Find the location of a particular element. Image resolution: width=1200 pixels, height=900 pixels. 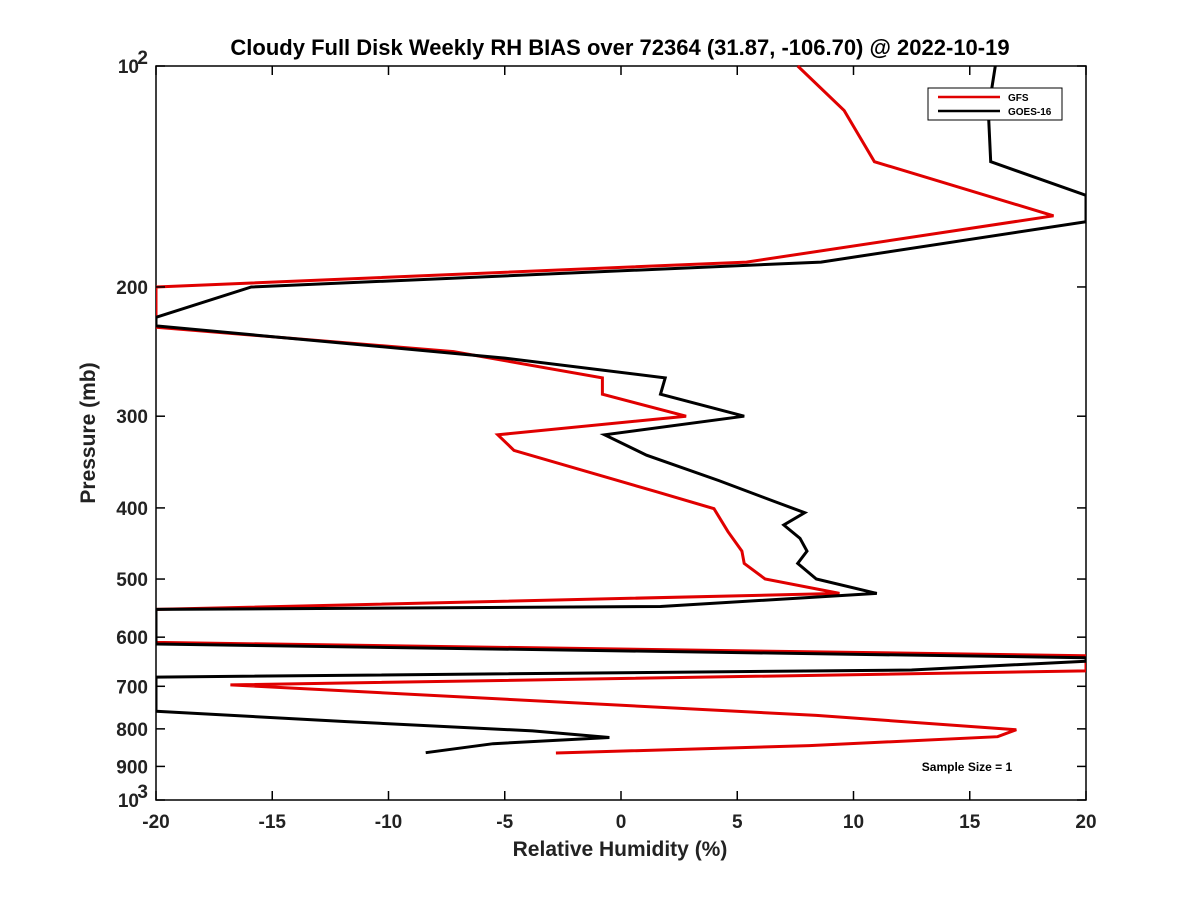

y-tick-label: 200 is located at coordinates (132, 288).